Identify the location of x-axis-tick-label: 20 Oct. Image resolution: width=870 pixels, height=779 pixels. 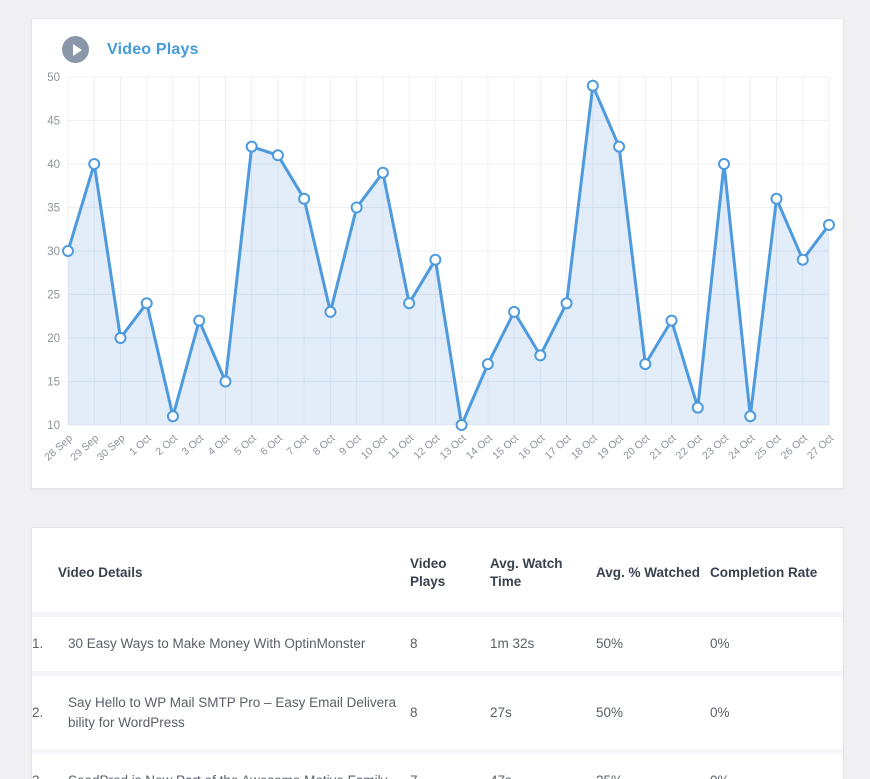
(636, 447).